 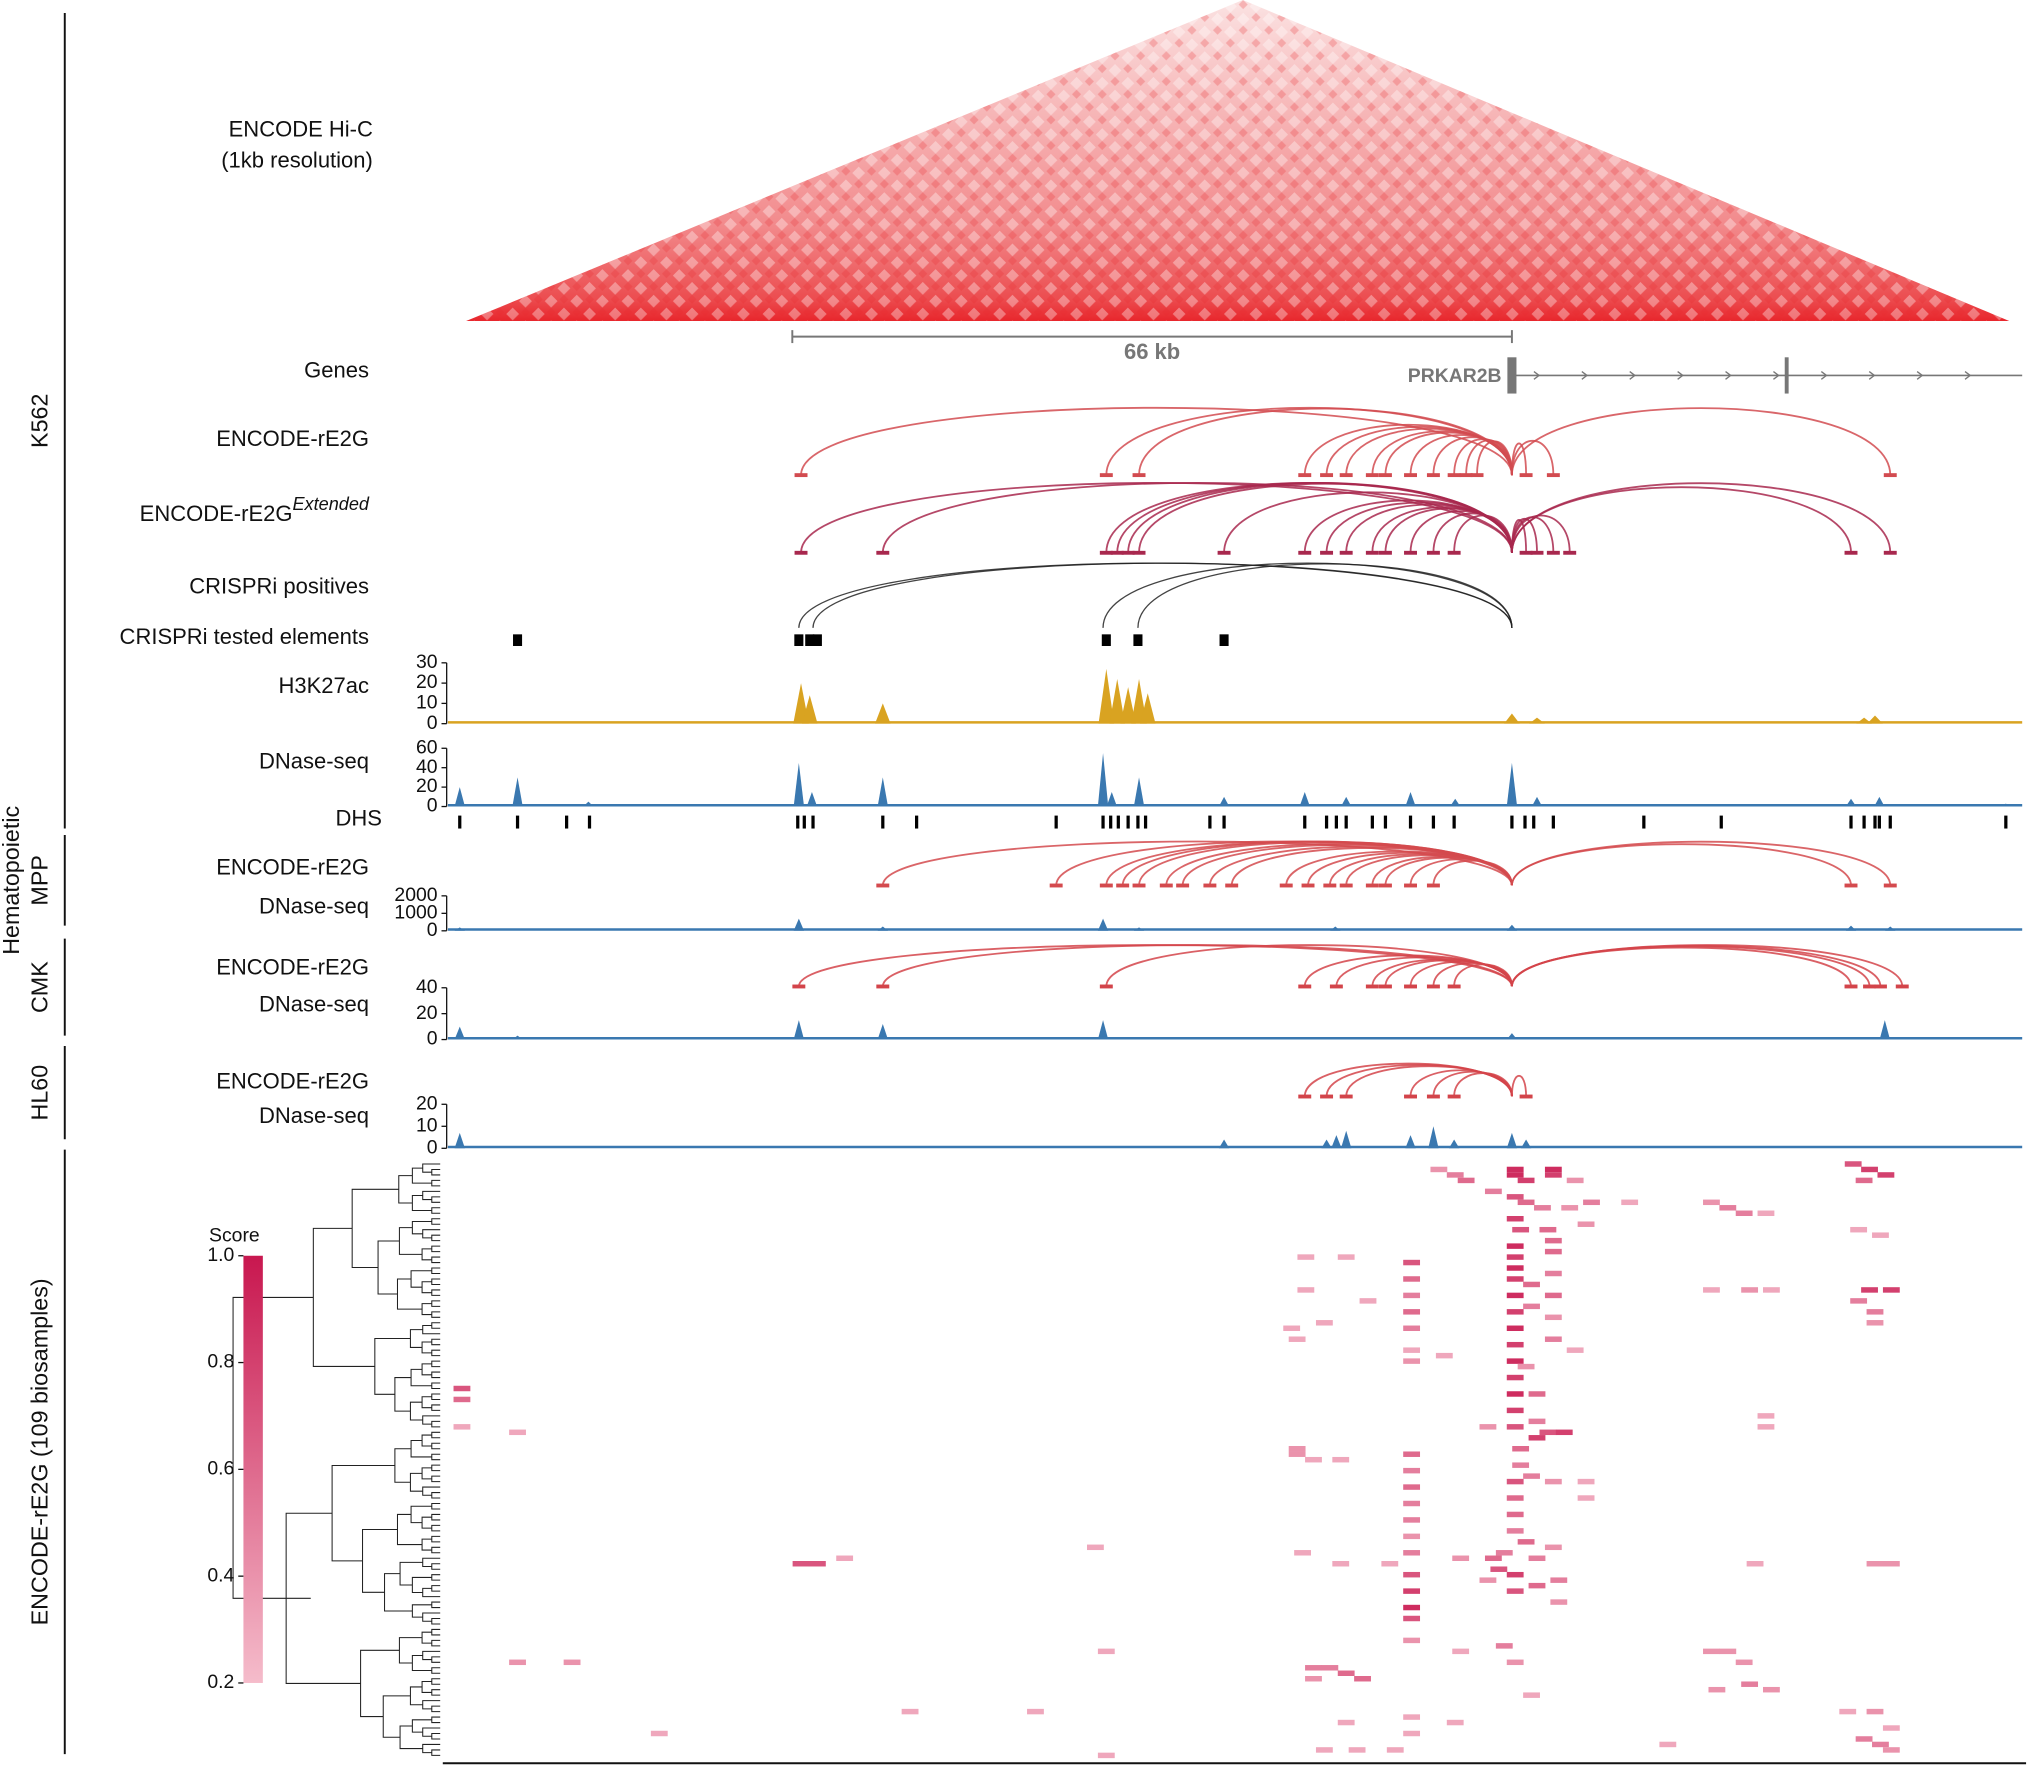 What do you see at coordinates (427, 747) in the screenshot?
I see `y-tick-label: 60` at bounding box center [427, 747].